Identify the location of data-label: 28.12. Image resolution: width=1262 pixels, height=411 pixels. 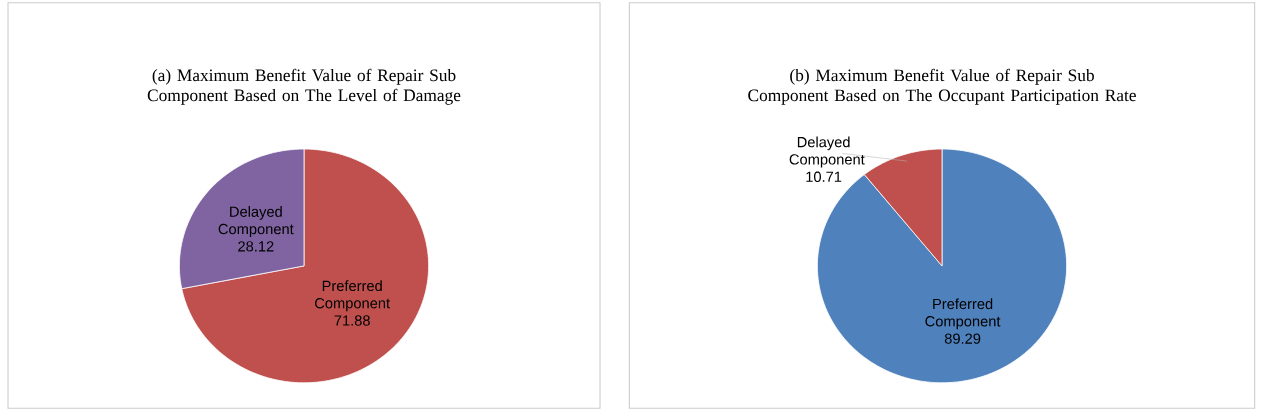
(256, 246).